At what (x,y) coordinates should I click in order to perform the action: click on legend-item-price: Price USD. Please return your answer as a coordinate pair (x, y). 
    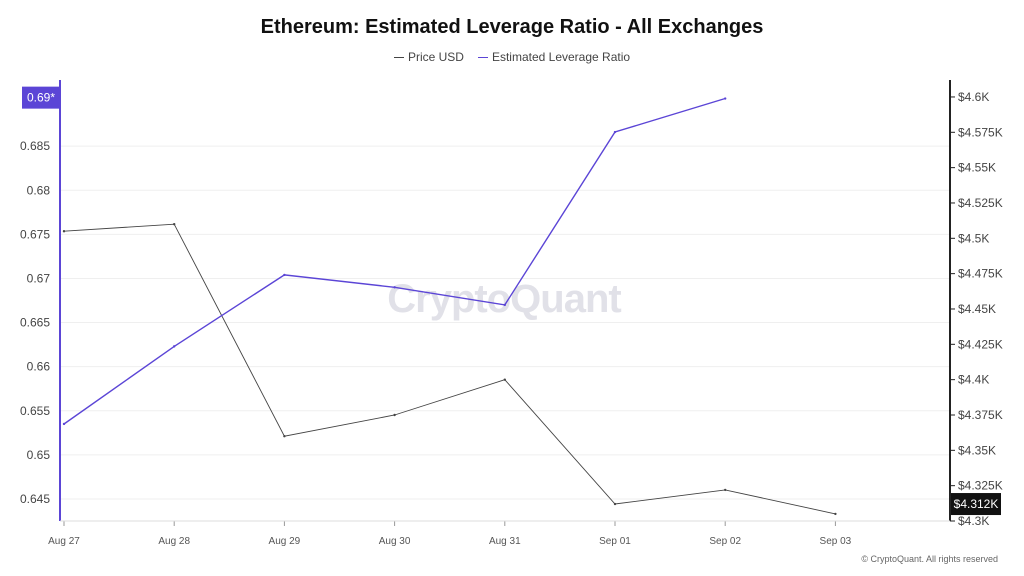
    Looking at the image, I should click on (428, 57).